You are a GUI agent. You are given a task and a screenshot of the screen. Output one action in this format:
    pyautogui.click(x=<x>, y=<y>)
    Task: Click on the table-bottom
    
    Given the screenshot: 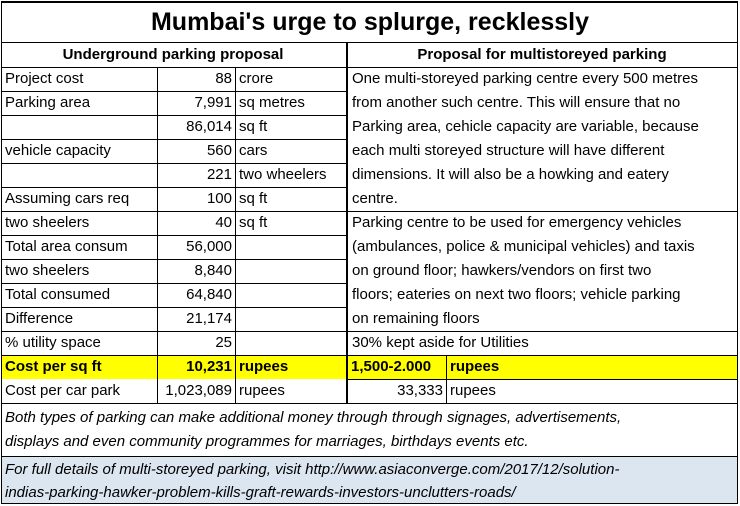 What is the action you would take?
    pyautogui.click(x=369, y=403)
    